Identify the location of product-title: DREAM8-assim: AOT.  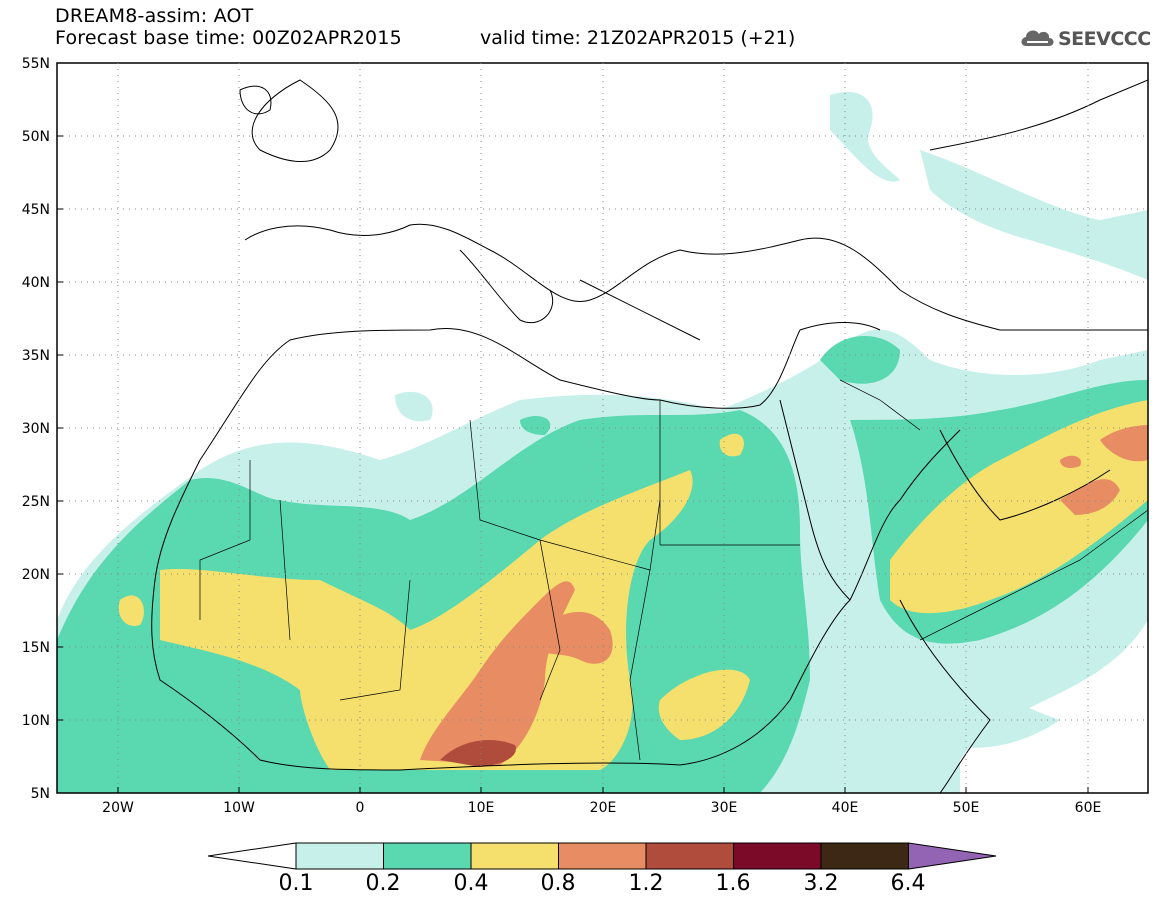
(154, 16).